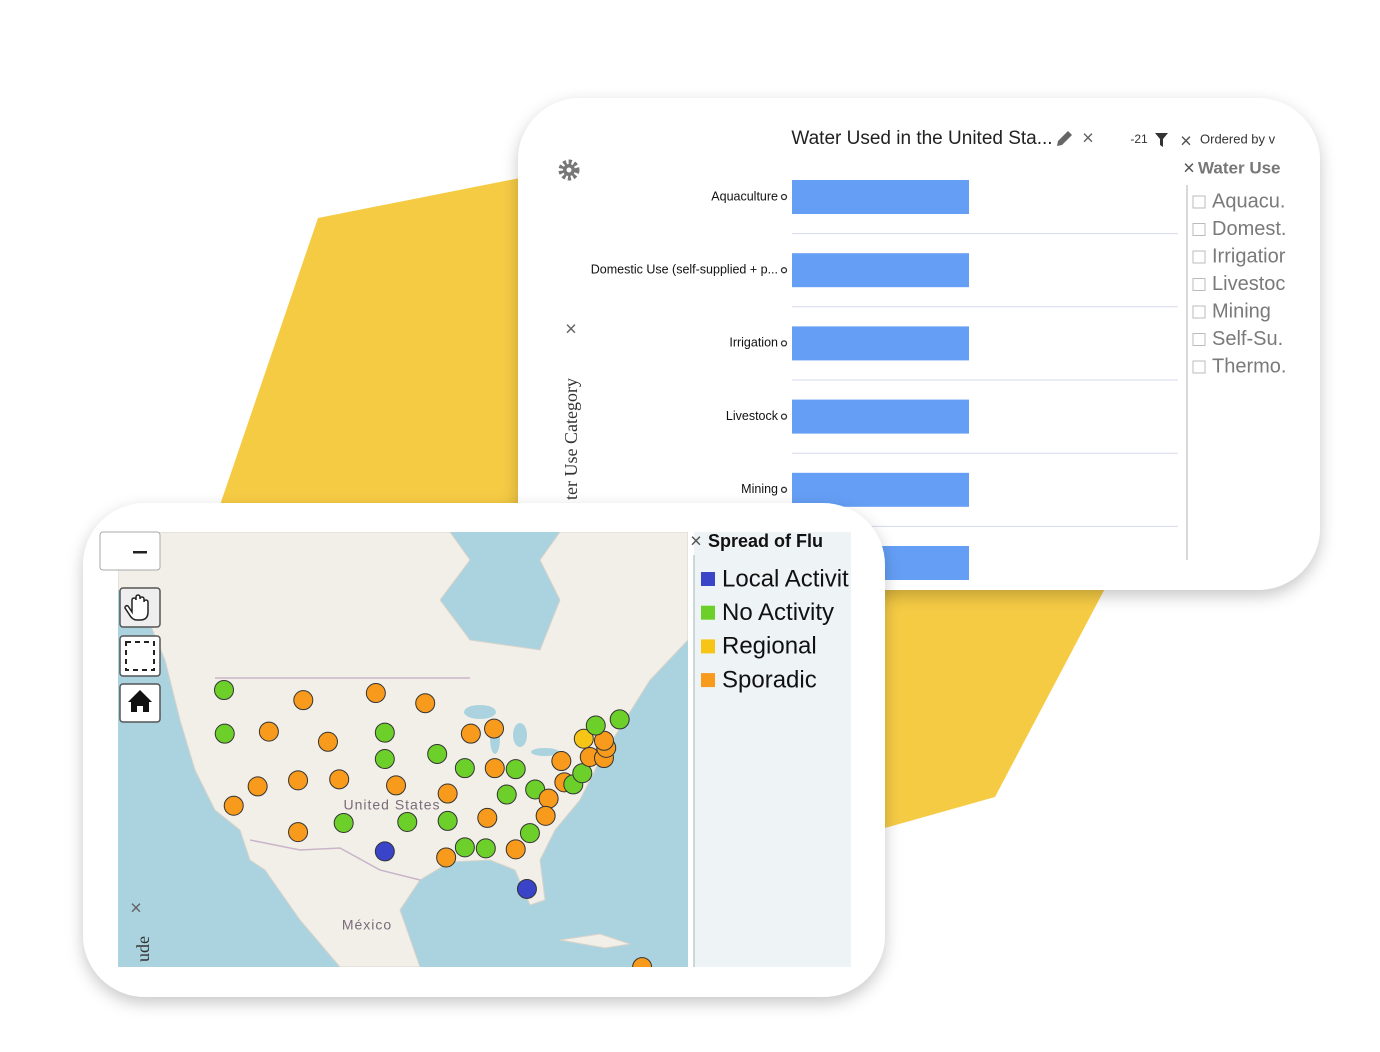 The height and width of the screenshot is (1052, 1380). Describe the element at coordinates (765, 541) in the screenshot. I see `legend-title: Spread of Flu` at that location.